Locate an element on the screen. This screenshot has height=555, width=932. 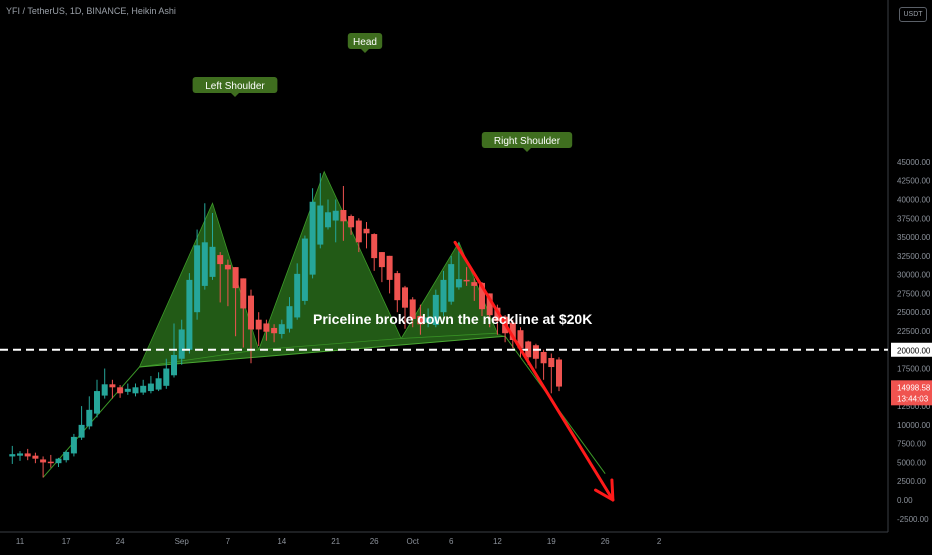
label-head-pointer is located at coordinates (365, 51).